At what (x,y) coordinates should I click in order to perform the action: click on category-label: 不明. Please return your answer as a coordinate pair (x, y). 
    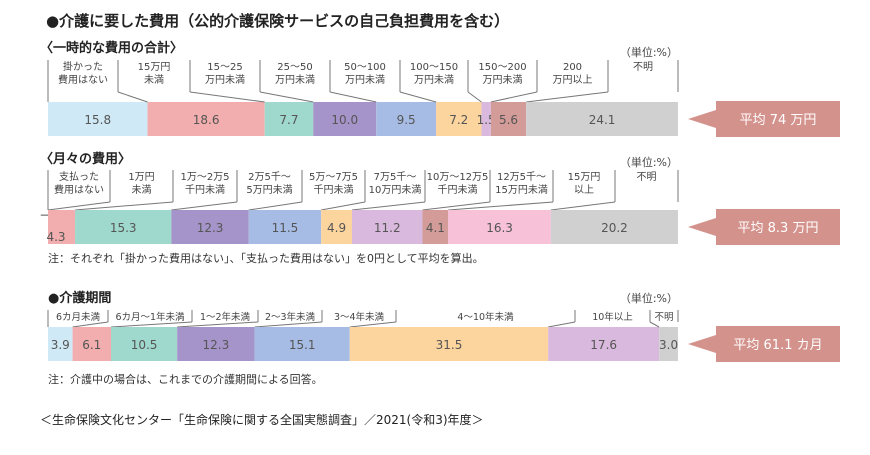
    Looking at the image, I should click on (663, 317).